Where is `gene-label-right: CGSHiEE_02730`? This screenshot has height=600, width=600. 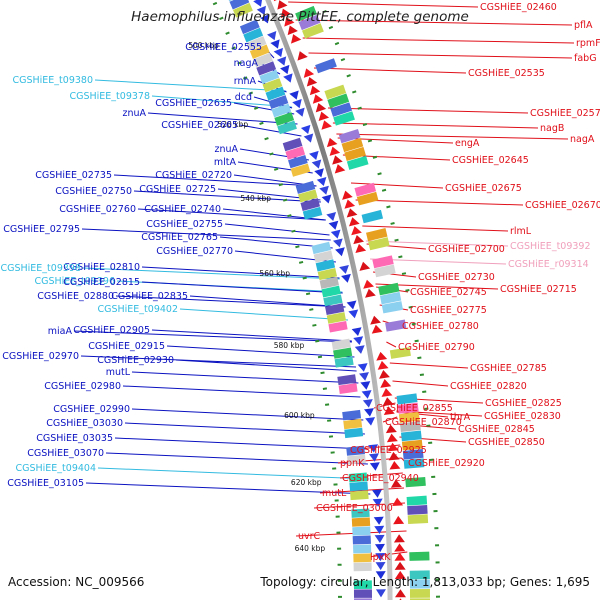
gene-label-right: CGSHiEE_02730 is located at coordinates (456, 277).